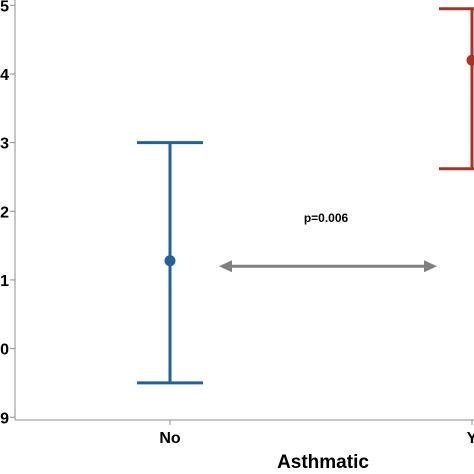  I want to click on y-tick-label: 4, so click(4, 75).